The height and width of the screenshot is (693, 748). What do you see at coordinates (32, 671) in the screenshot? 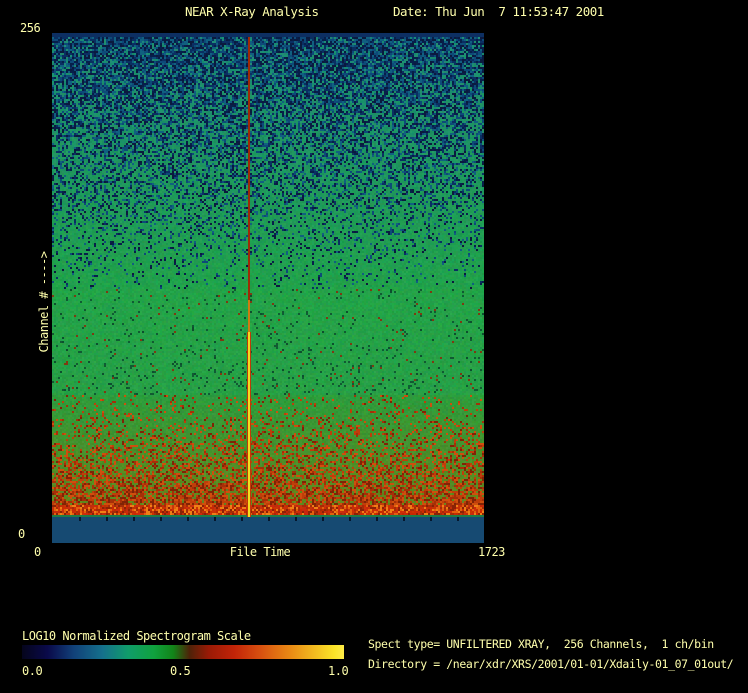
I see `colorbar-tick-min: 0.0` at bounding box center [32, 671].